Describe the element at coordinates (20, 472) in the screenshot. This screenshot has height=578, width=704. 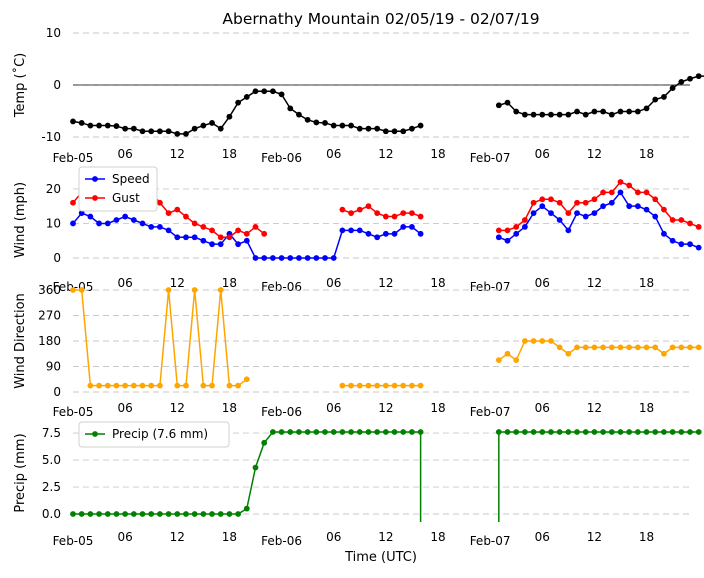
I see `y-axis-label: Precip (mm)` at that location.